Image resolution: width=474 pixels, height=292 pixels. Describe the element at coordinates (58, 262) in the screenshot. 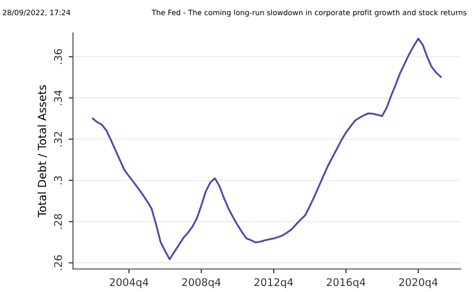

I see `y-tick-label: .26` at that location.